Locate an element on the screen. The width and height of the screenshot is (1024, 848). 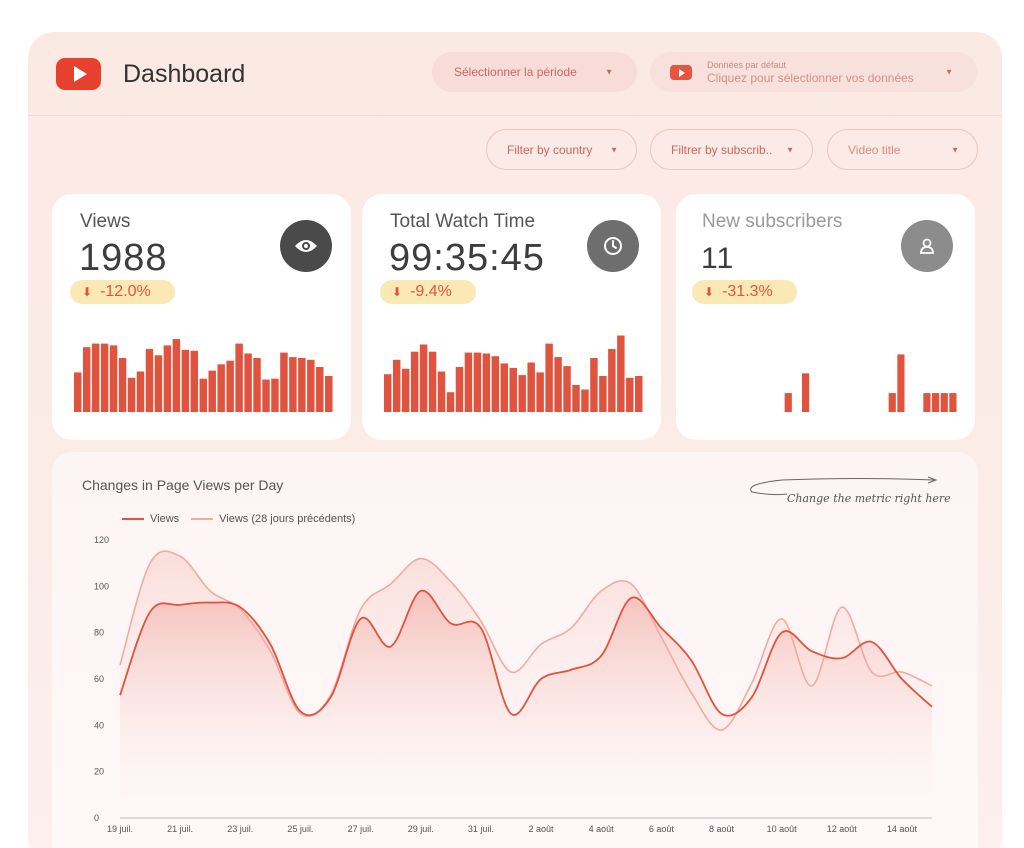
filter-video-title-label: Video title is located at coordinates (874, 149).